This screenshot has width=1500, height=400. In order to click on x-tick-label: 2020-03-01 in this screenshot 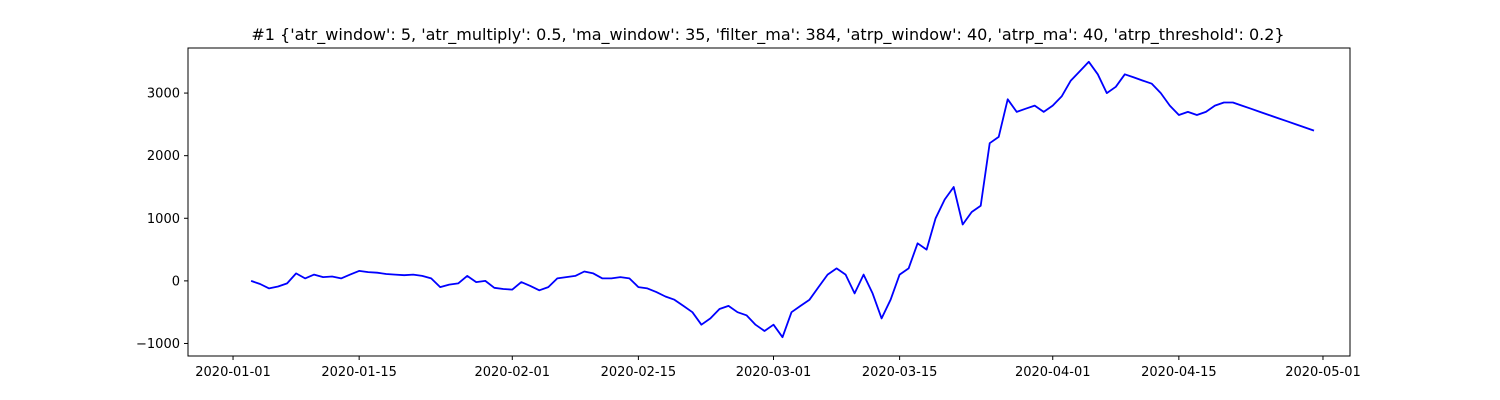, I will do `click(774, 372)`.